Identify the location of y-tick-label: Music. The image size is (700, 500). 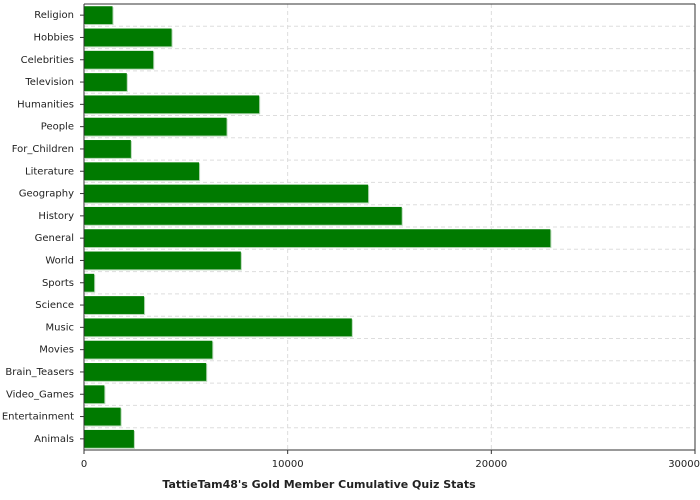
(60, 327).